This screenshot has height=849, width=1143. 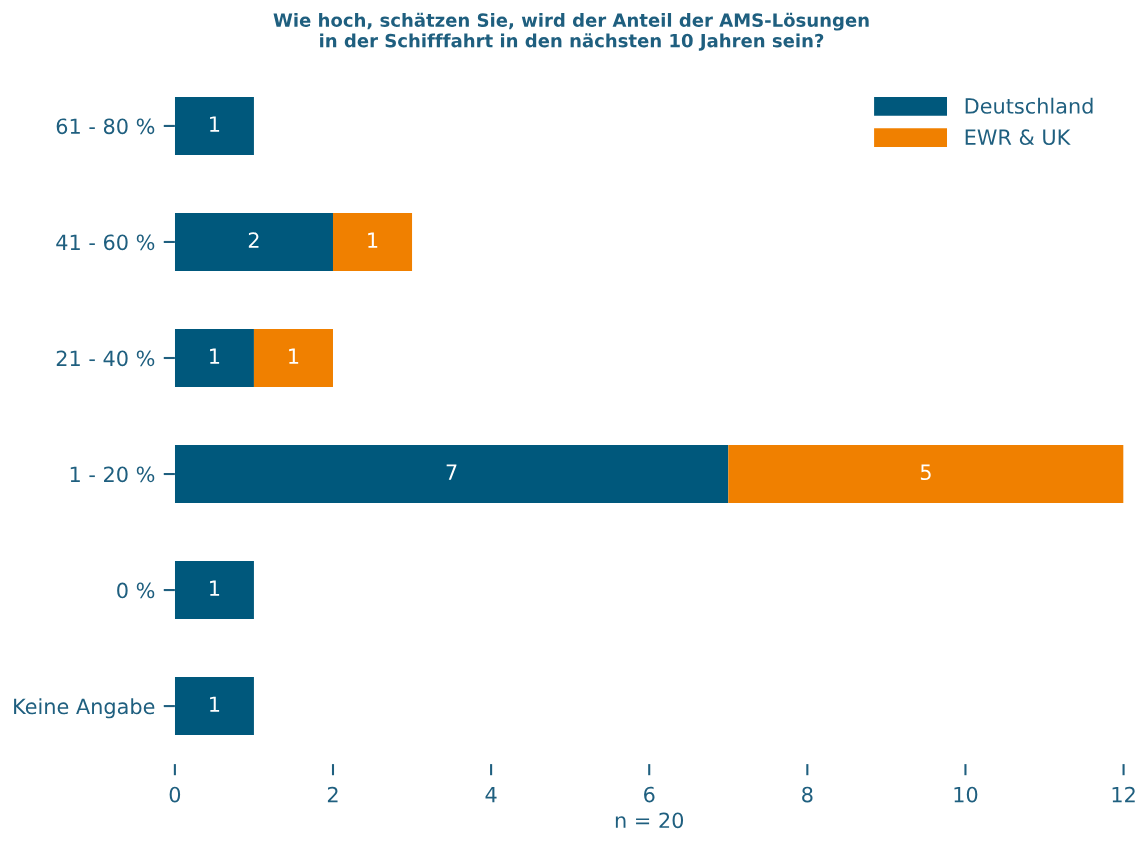 I want to click on x-tick-label: 6, so click(x=649, y=794).